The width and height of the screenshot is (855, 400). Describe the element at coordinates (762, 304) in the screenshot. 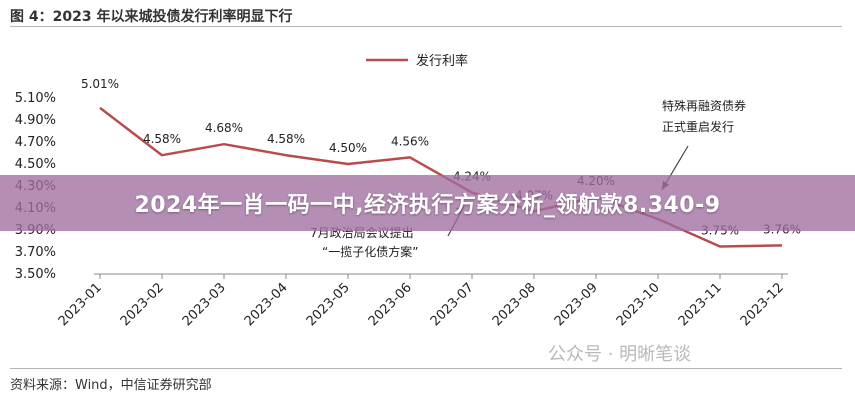

I see `x-tick-label: 2023-12` at that location.